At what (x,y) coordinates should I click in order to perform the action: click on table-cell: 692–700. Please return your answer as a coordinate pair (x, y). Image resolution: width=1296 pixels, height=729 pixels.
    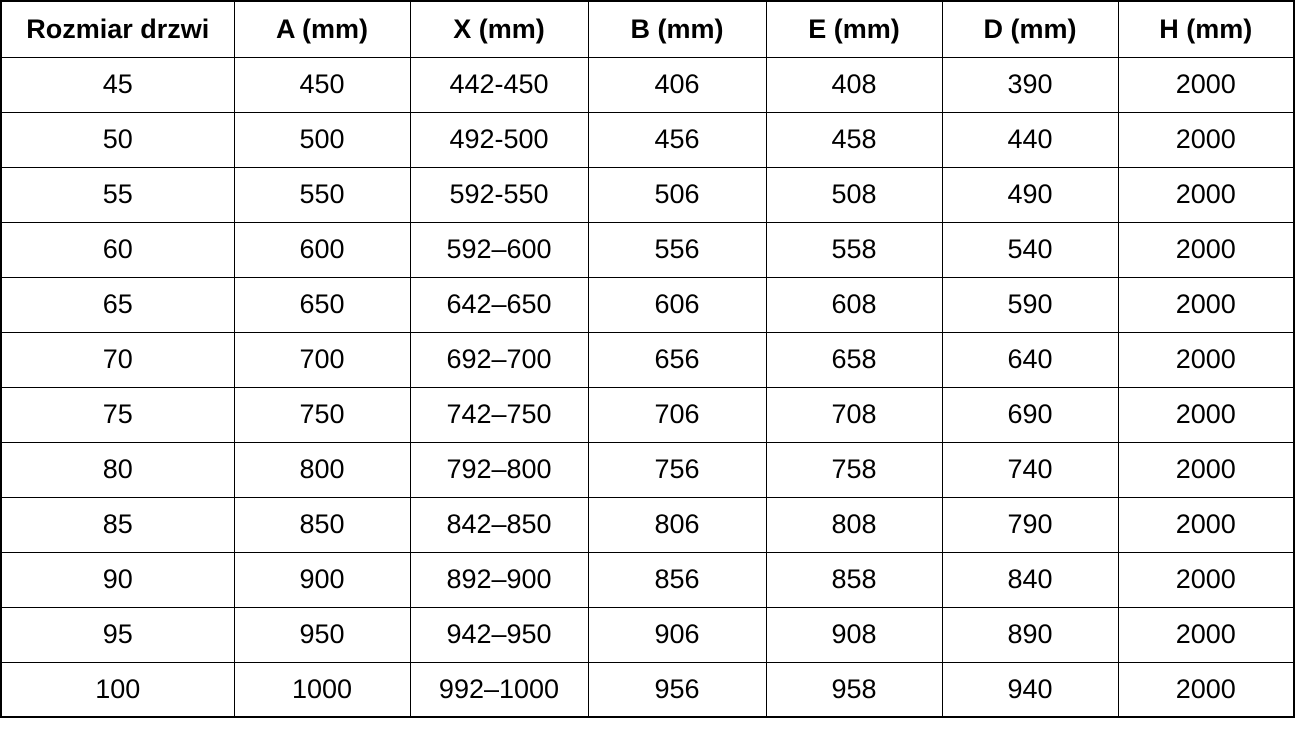
    Looking at the image, I should click on (499, 359).